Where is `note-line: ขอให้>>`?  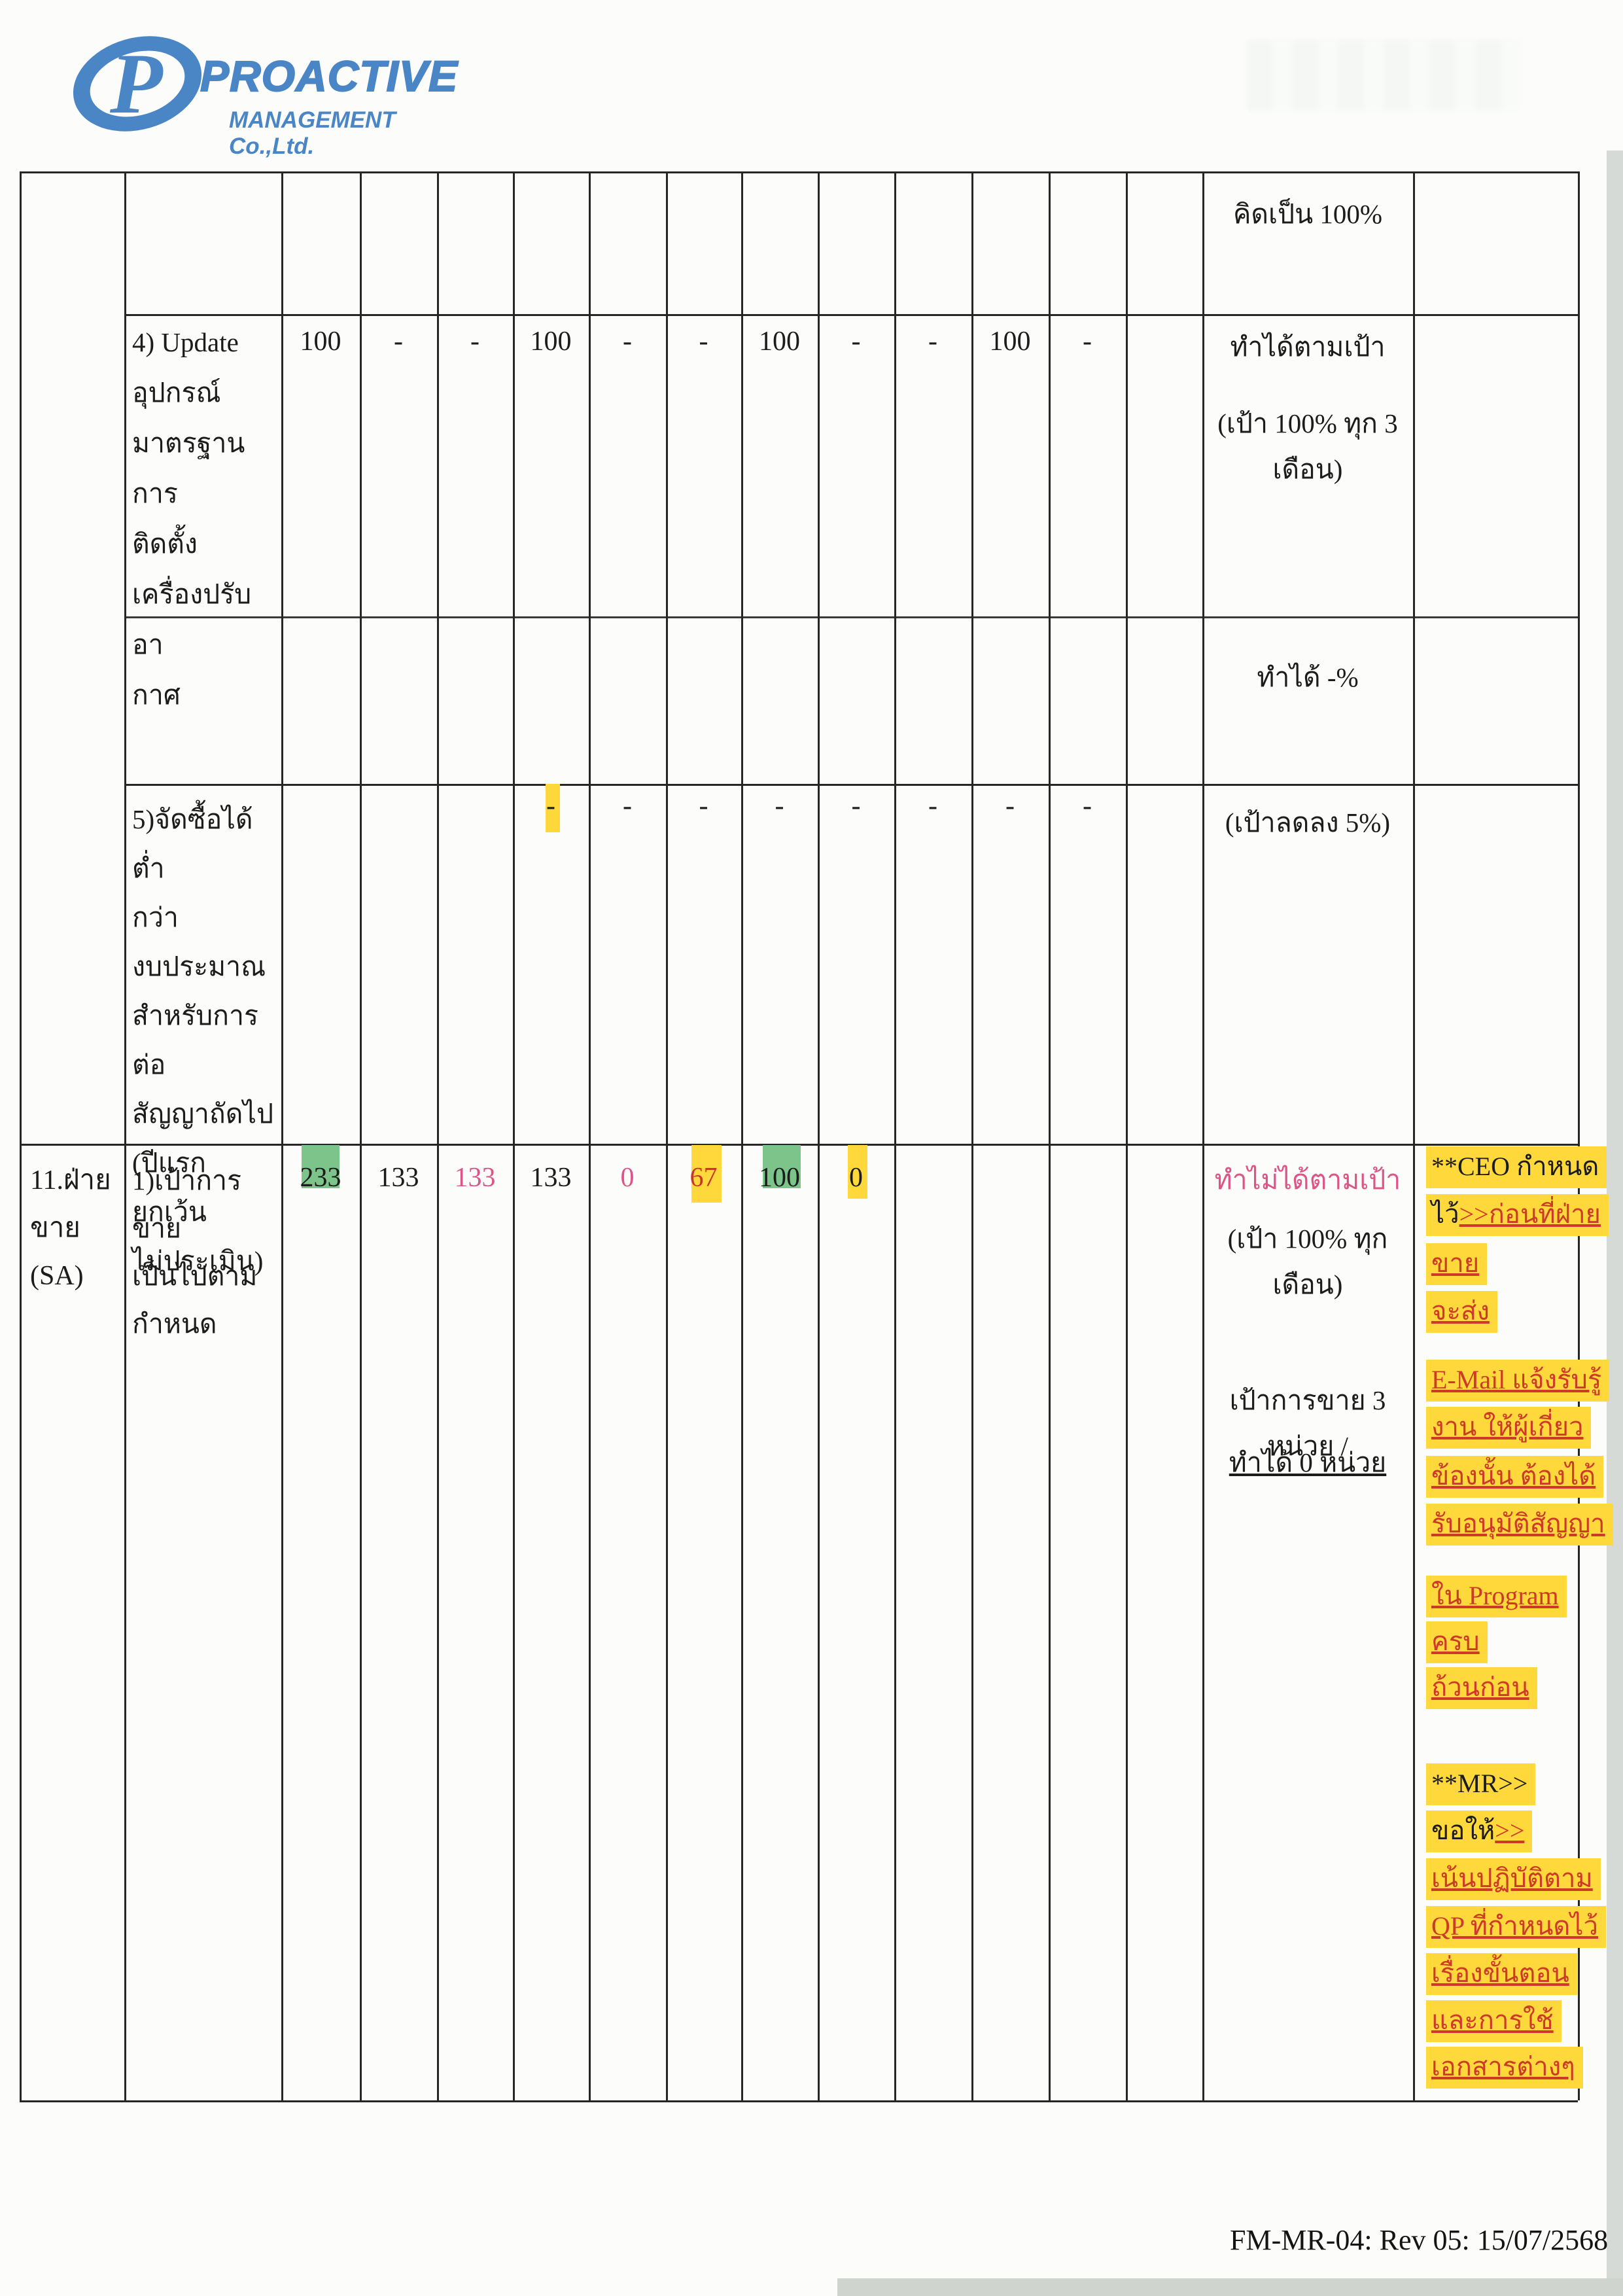
note-line: ขอให้>> is located at coordinates (1480, 1831).